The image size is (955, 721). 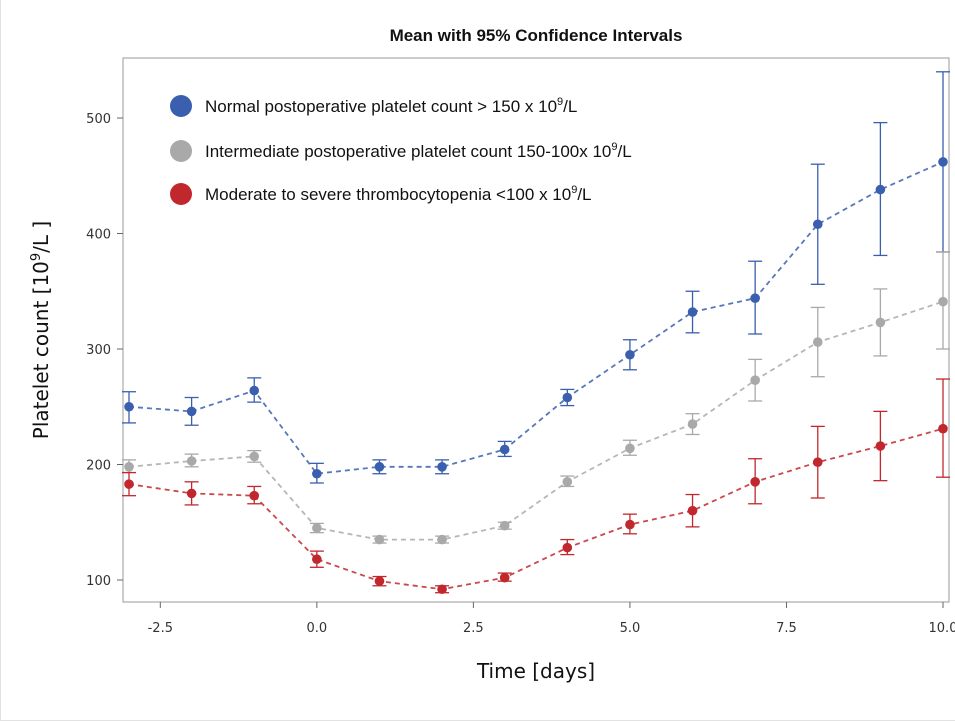 What do you see at coordinates (98, 466) in the screenshot?
I see `y-tick-label: 200` at bounding box center [98, 466].